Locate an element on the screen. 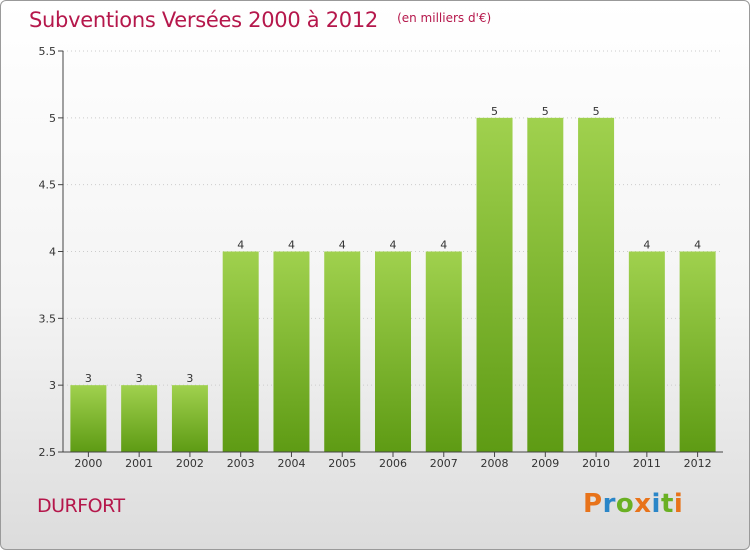 Image resolution: width=750 pixels, height=550 pixels. x-tick-label: 2002 is located at coordinates (190, 463).